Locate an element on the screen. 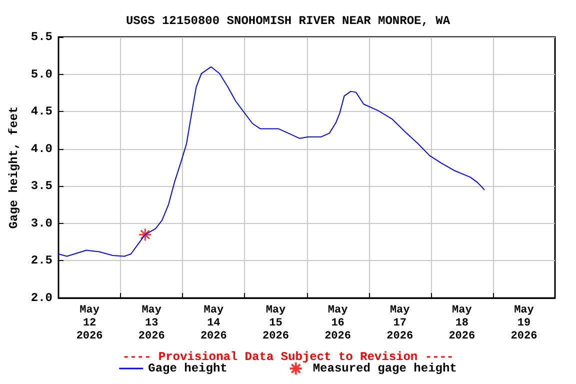 The image size is (576, 384). y-tick-label: 5.5 is located at coordinates (41, 37).